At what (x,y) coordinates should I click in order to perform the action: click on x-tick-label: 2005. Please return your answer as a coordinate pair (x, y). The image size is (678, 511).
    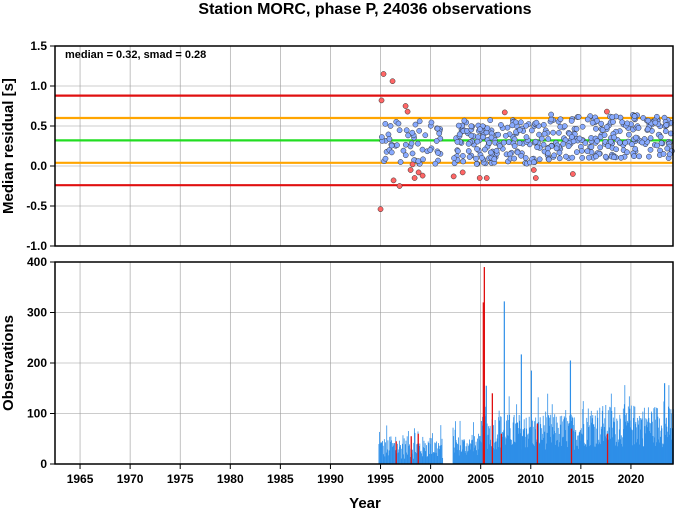
    Looking at the image, I should click on (480, 479).